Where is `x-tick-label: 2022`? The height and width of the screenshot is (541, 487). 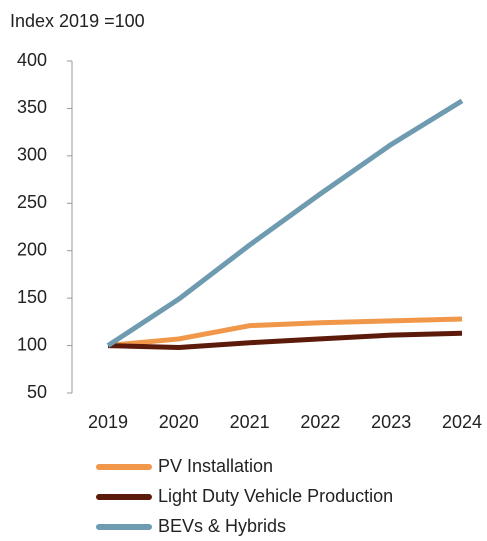
x-tick-label: 2022 is located at coordinates (320, 422).